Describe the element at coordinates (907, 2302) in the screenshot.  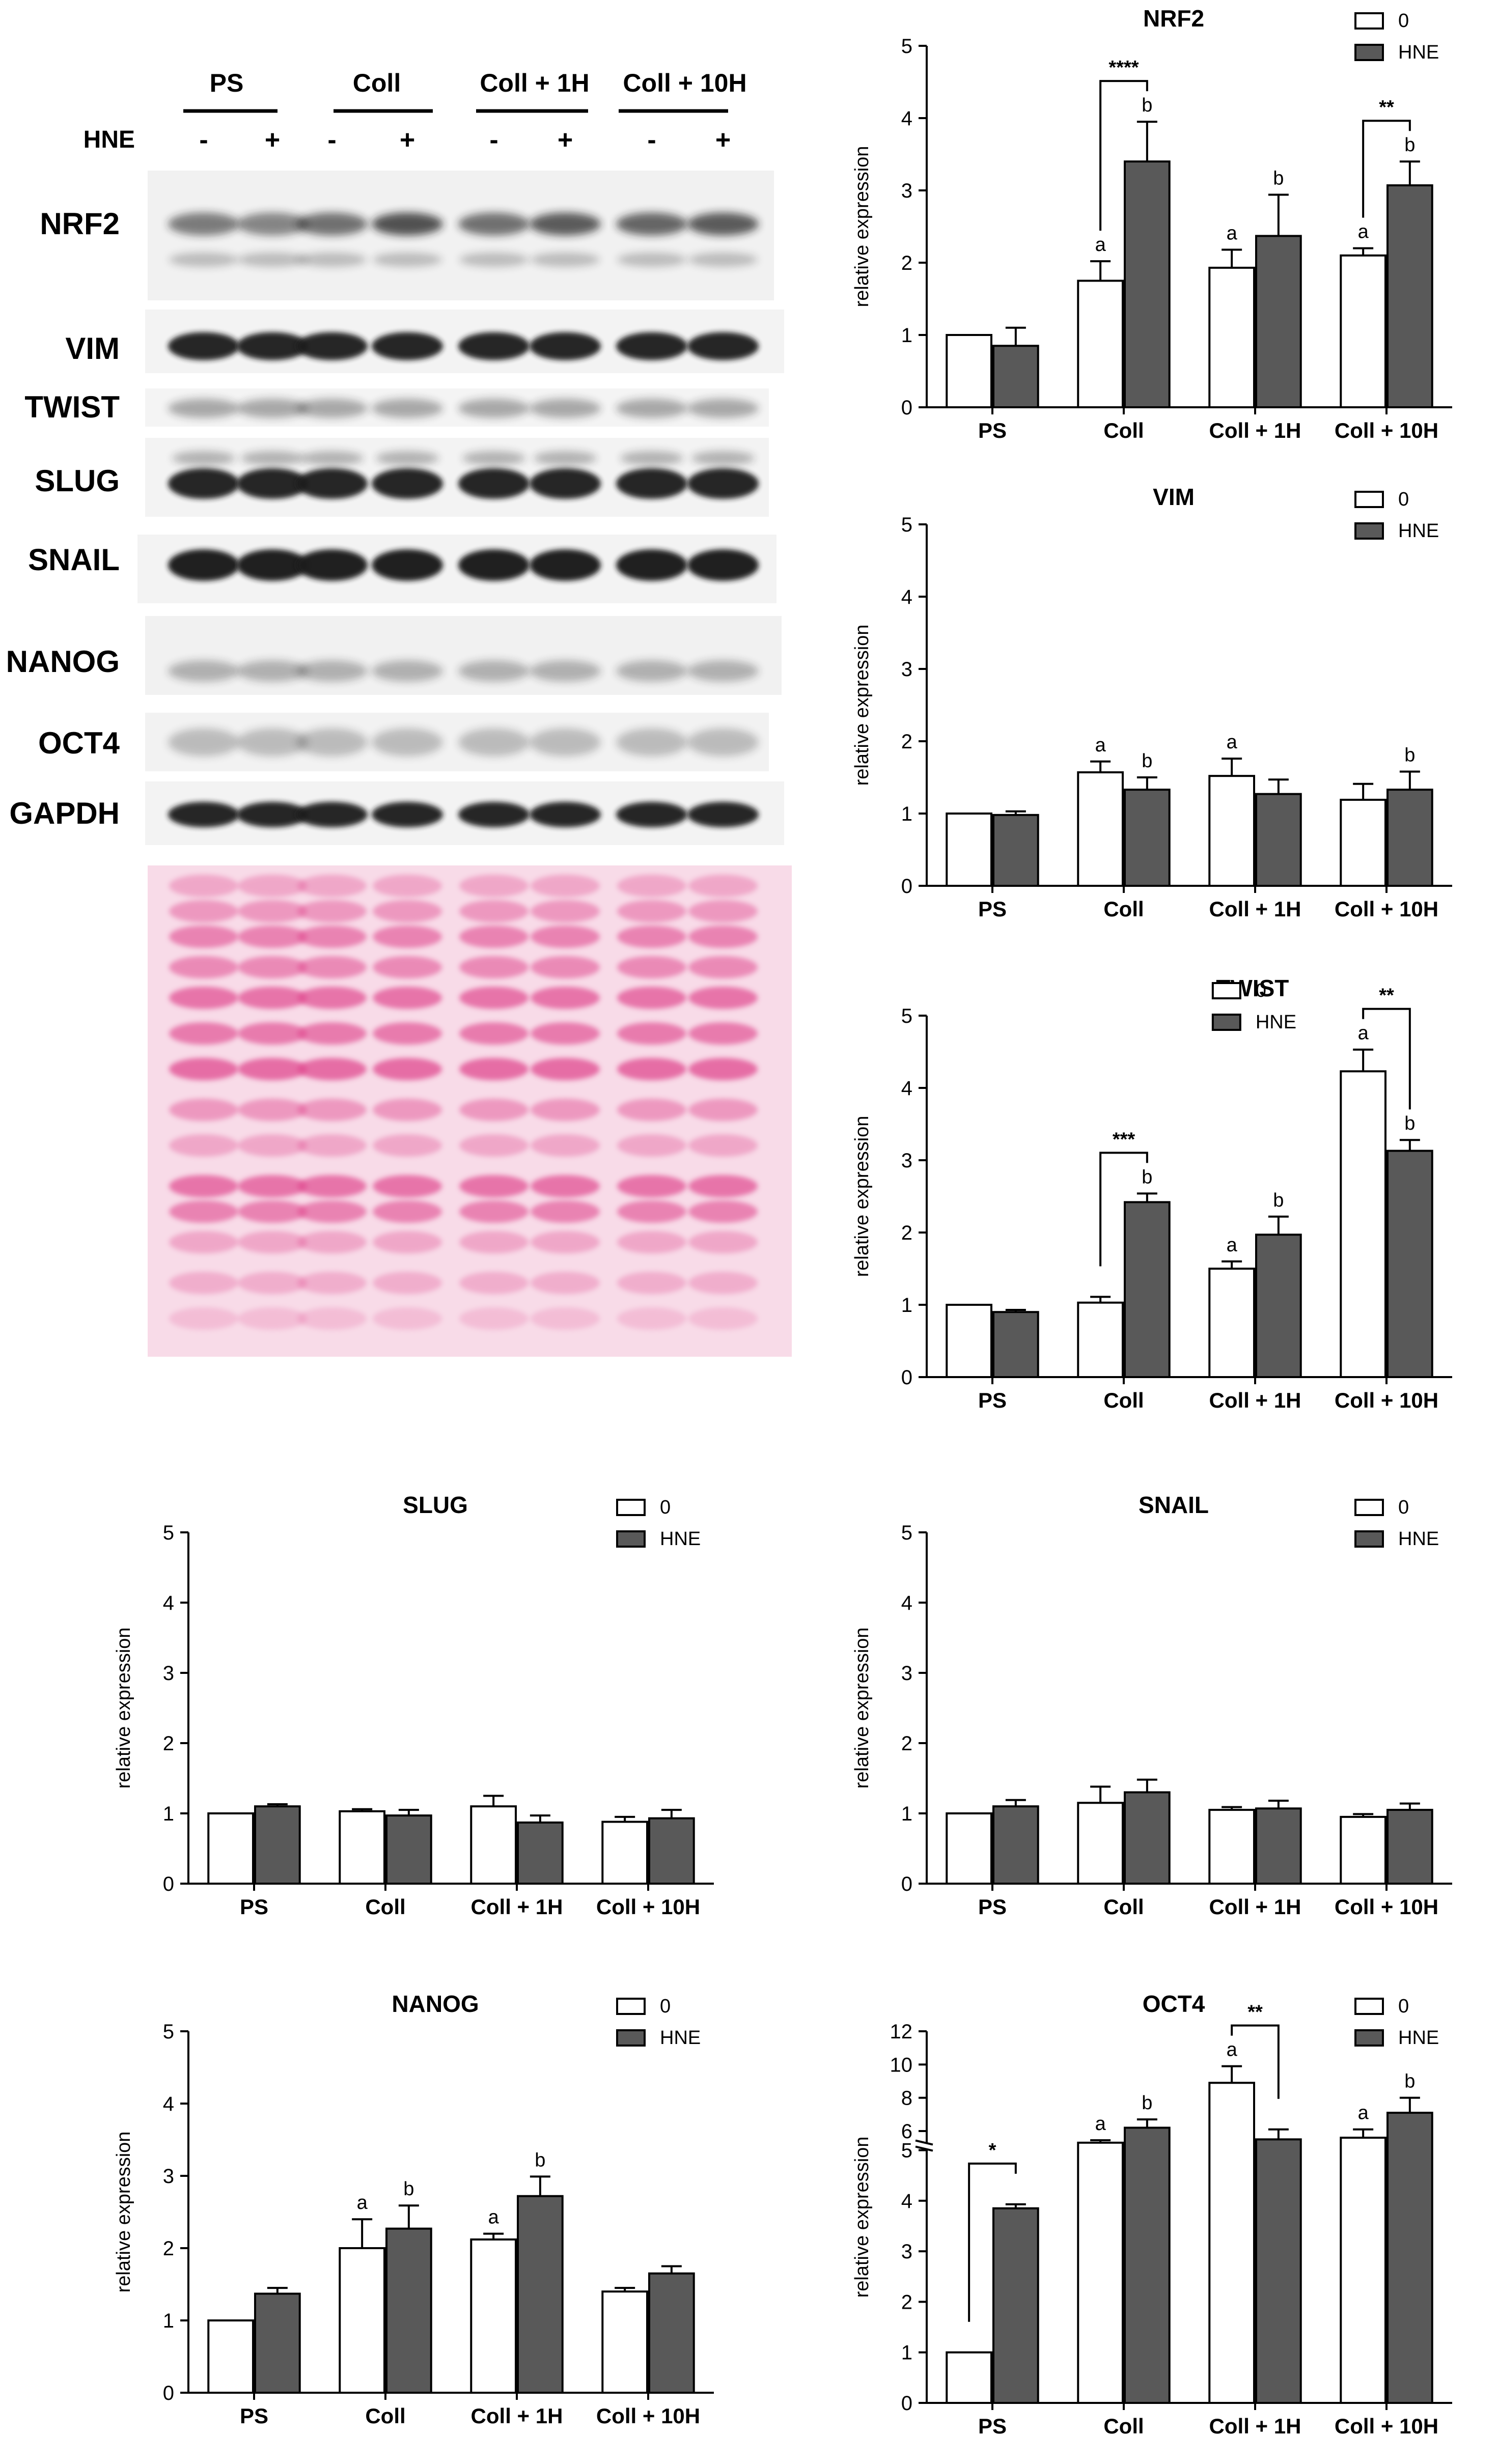
I see `y-tick-label: 2` at that location.